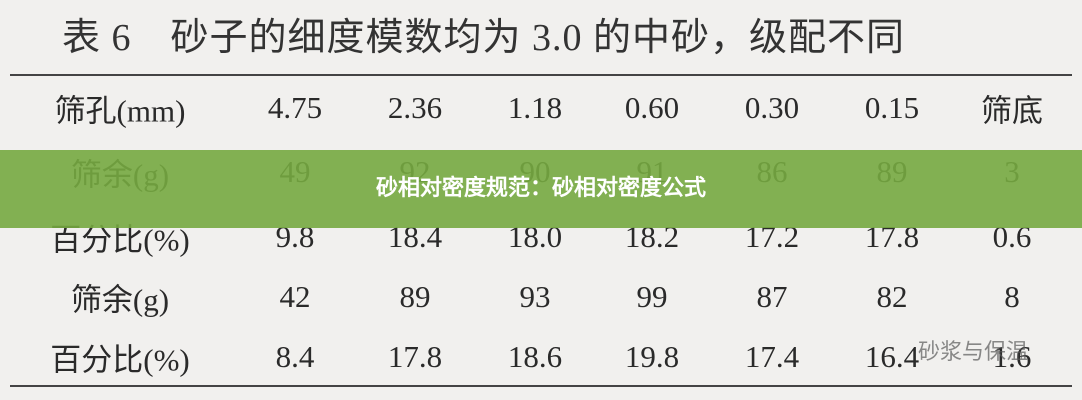 This screenshot has height=400, width=1082. What do you see at coordinates (892, 296) in the screenshot?
I see `table-cell: 82` at bounding box center [892, 296].